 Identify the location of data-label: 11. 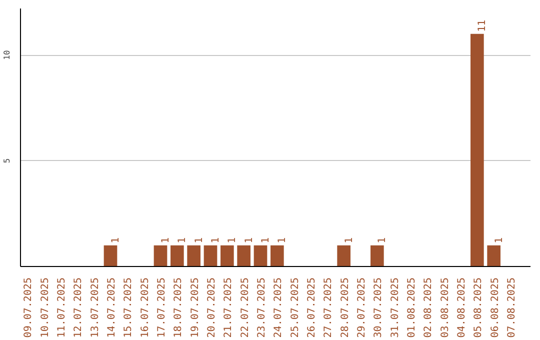
(482, 26).